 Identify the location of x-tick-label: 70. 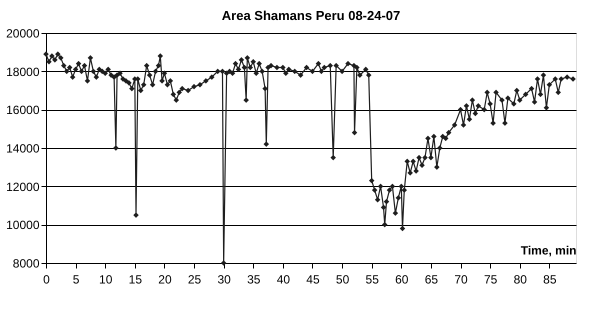
(461, 279).